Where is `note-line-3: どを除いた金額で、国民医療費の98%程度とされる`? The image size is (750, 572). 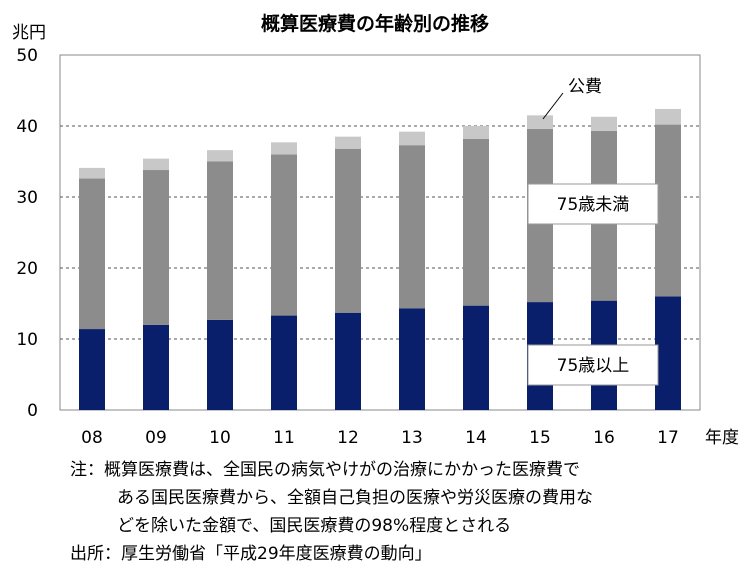
note-line-3: どを除いた金額で、国民医療費の98%程度とされる is located at coordinates (314, 526).